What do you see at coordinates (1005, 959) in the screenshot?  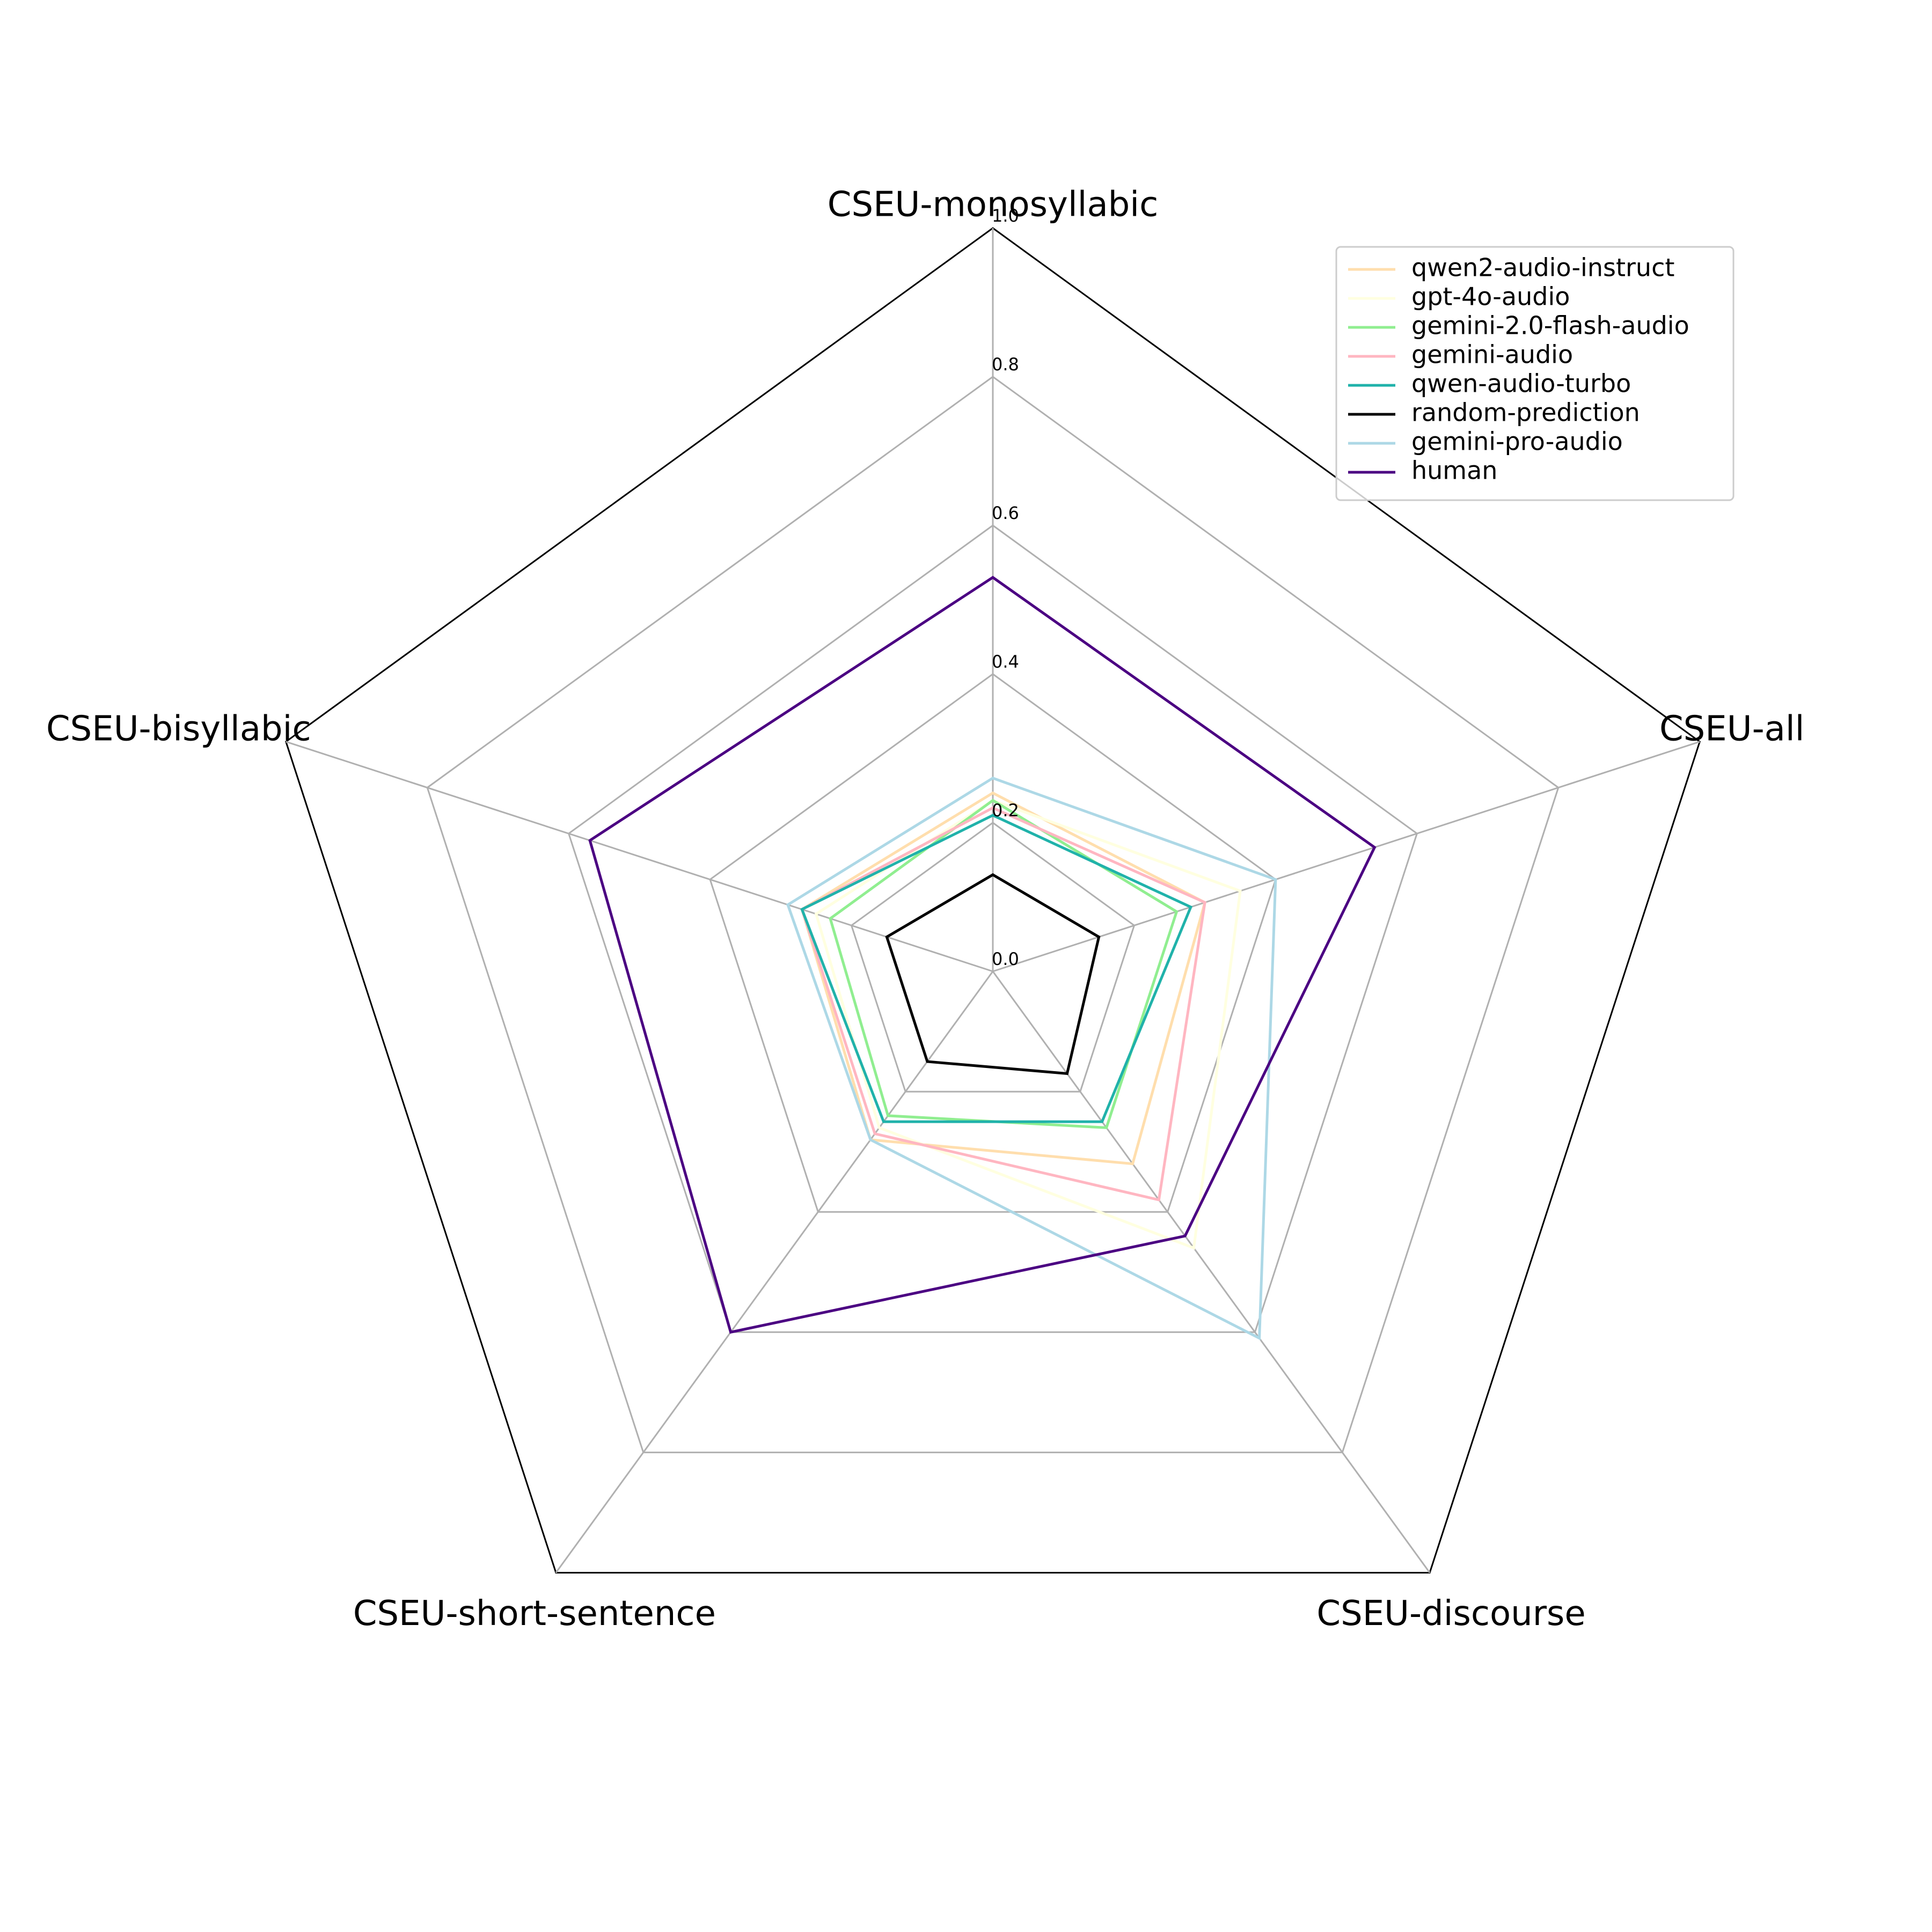 I see `tick-label: 0.0` at bounding box center [1005, 959].